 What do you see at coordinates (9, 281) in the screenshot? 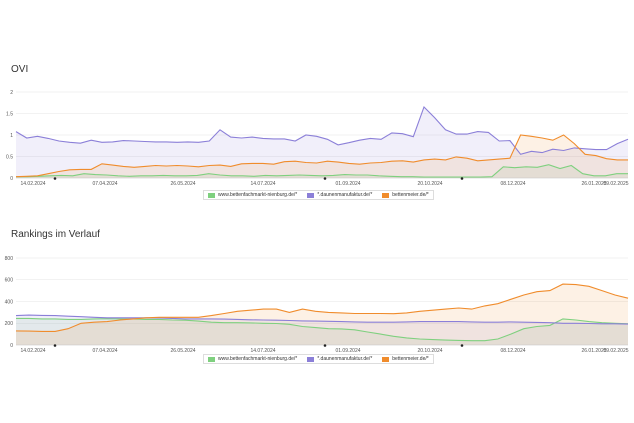
I see `y-tick-label: 600` at bounding box center [9, 281].